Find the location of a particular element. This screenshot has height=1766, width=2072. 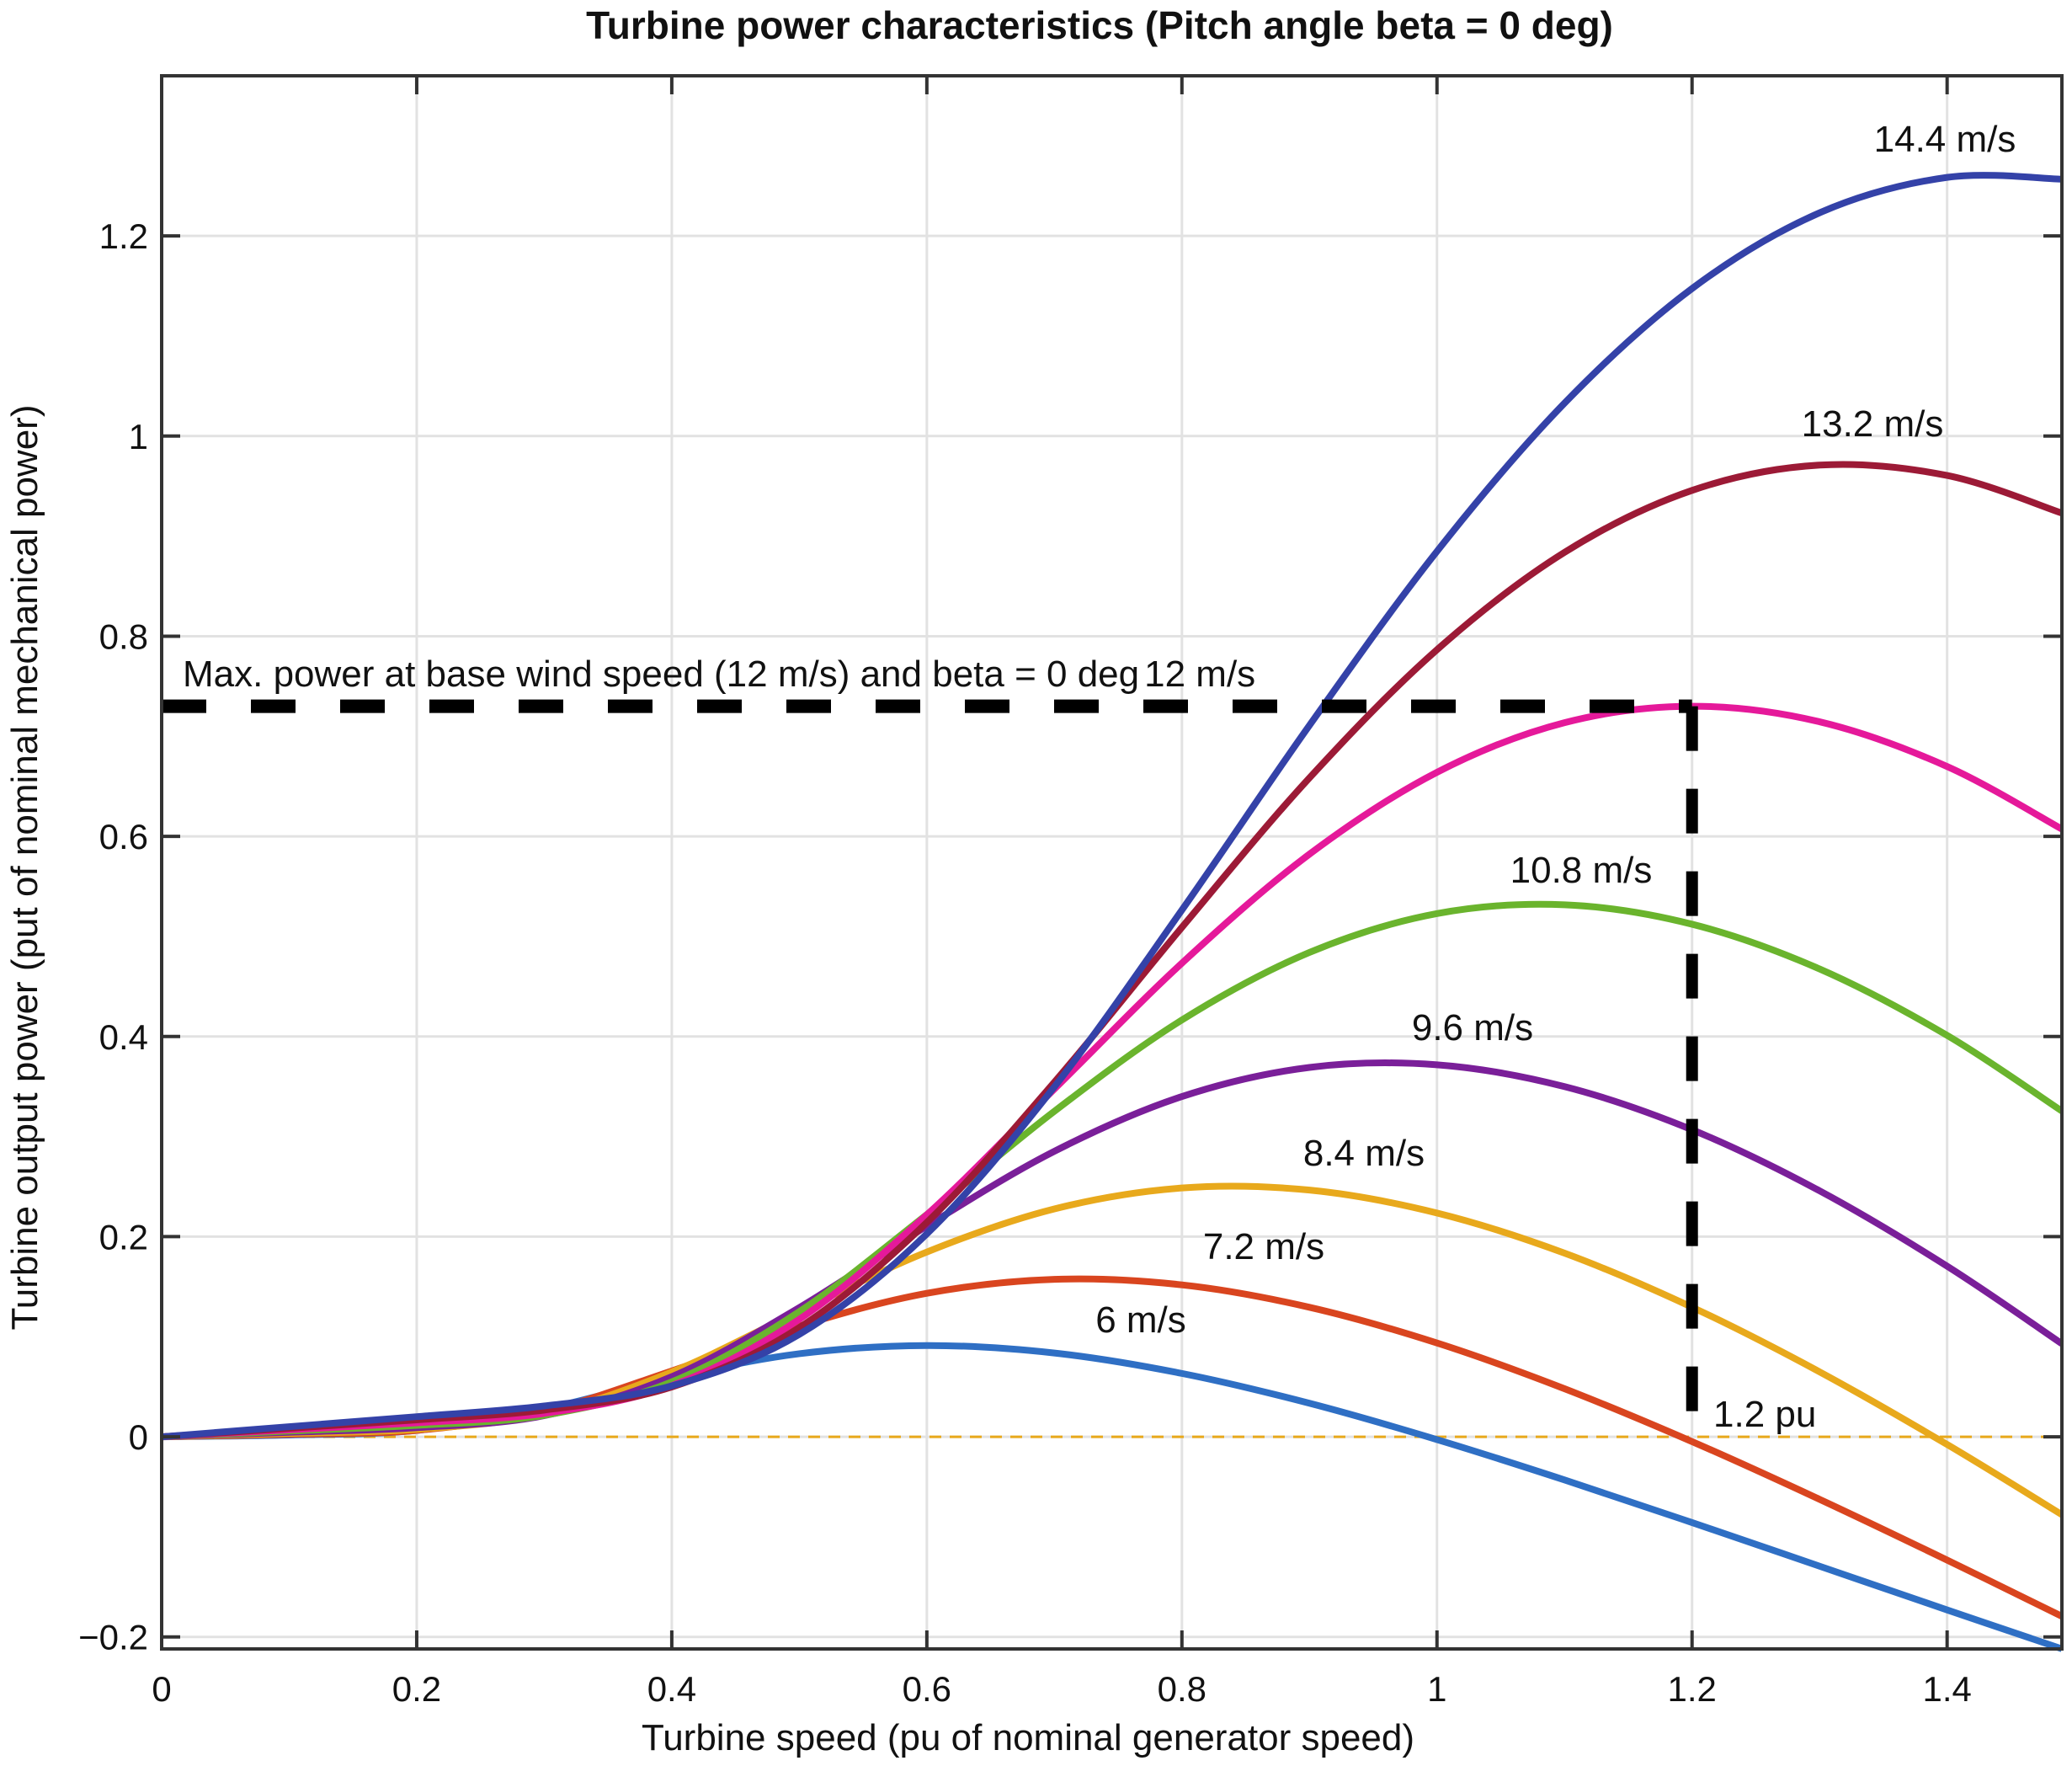

series-label-13-2: 13.2 m/s is located at coordinates (1873, 424).